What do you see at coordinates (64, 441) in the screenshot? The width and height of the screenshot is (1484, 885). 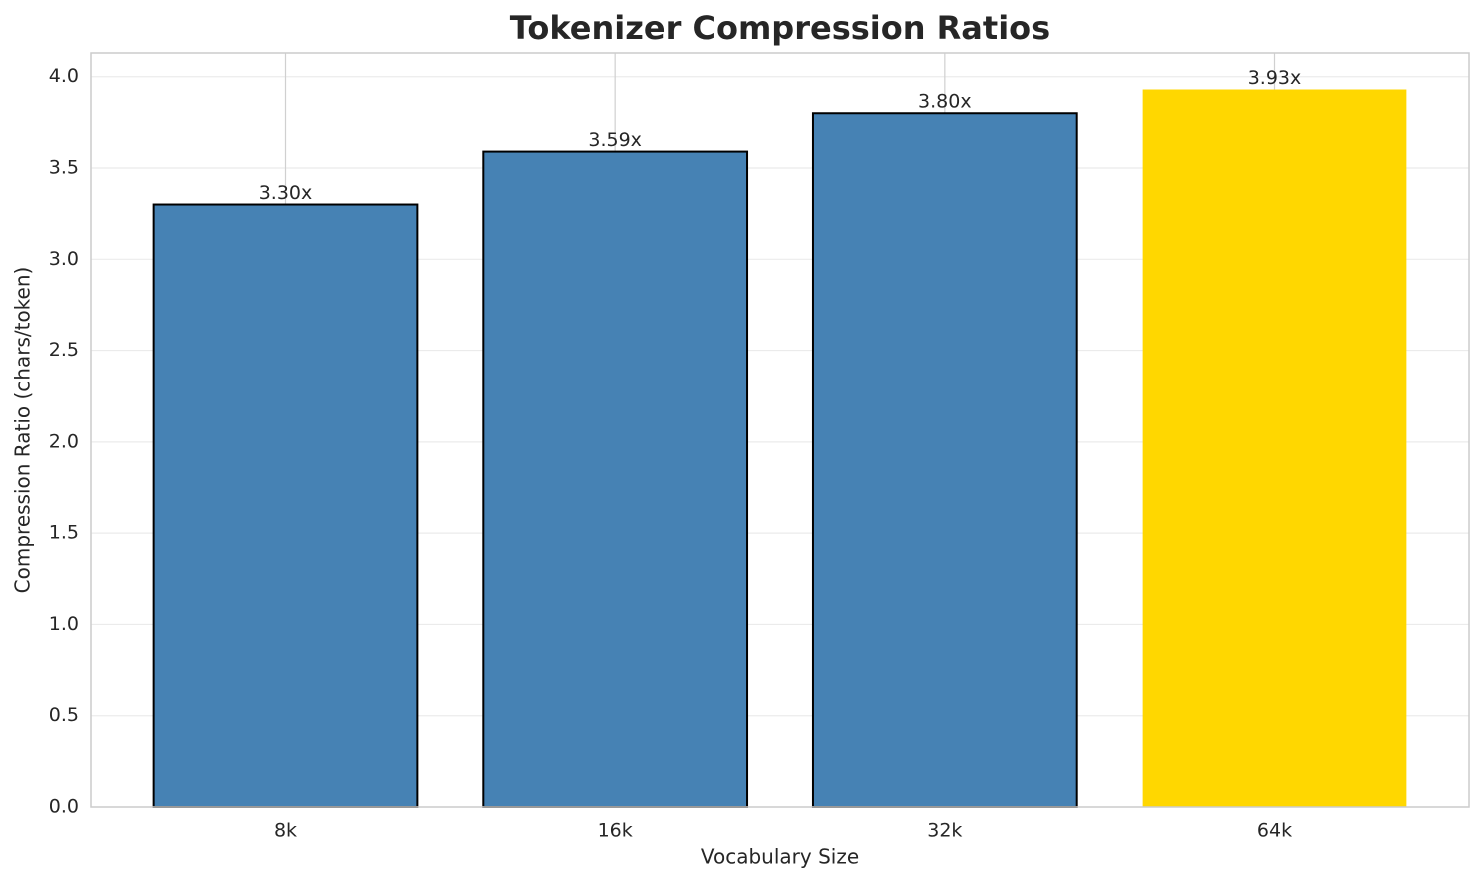 I see `y-tick-label: 2.0` at bounding box center [64, 441].